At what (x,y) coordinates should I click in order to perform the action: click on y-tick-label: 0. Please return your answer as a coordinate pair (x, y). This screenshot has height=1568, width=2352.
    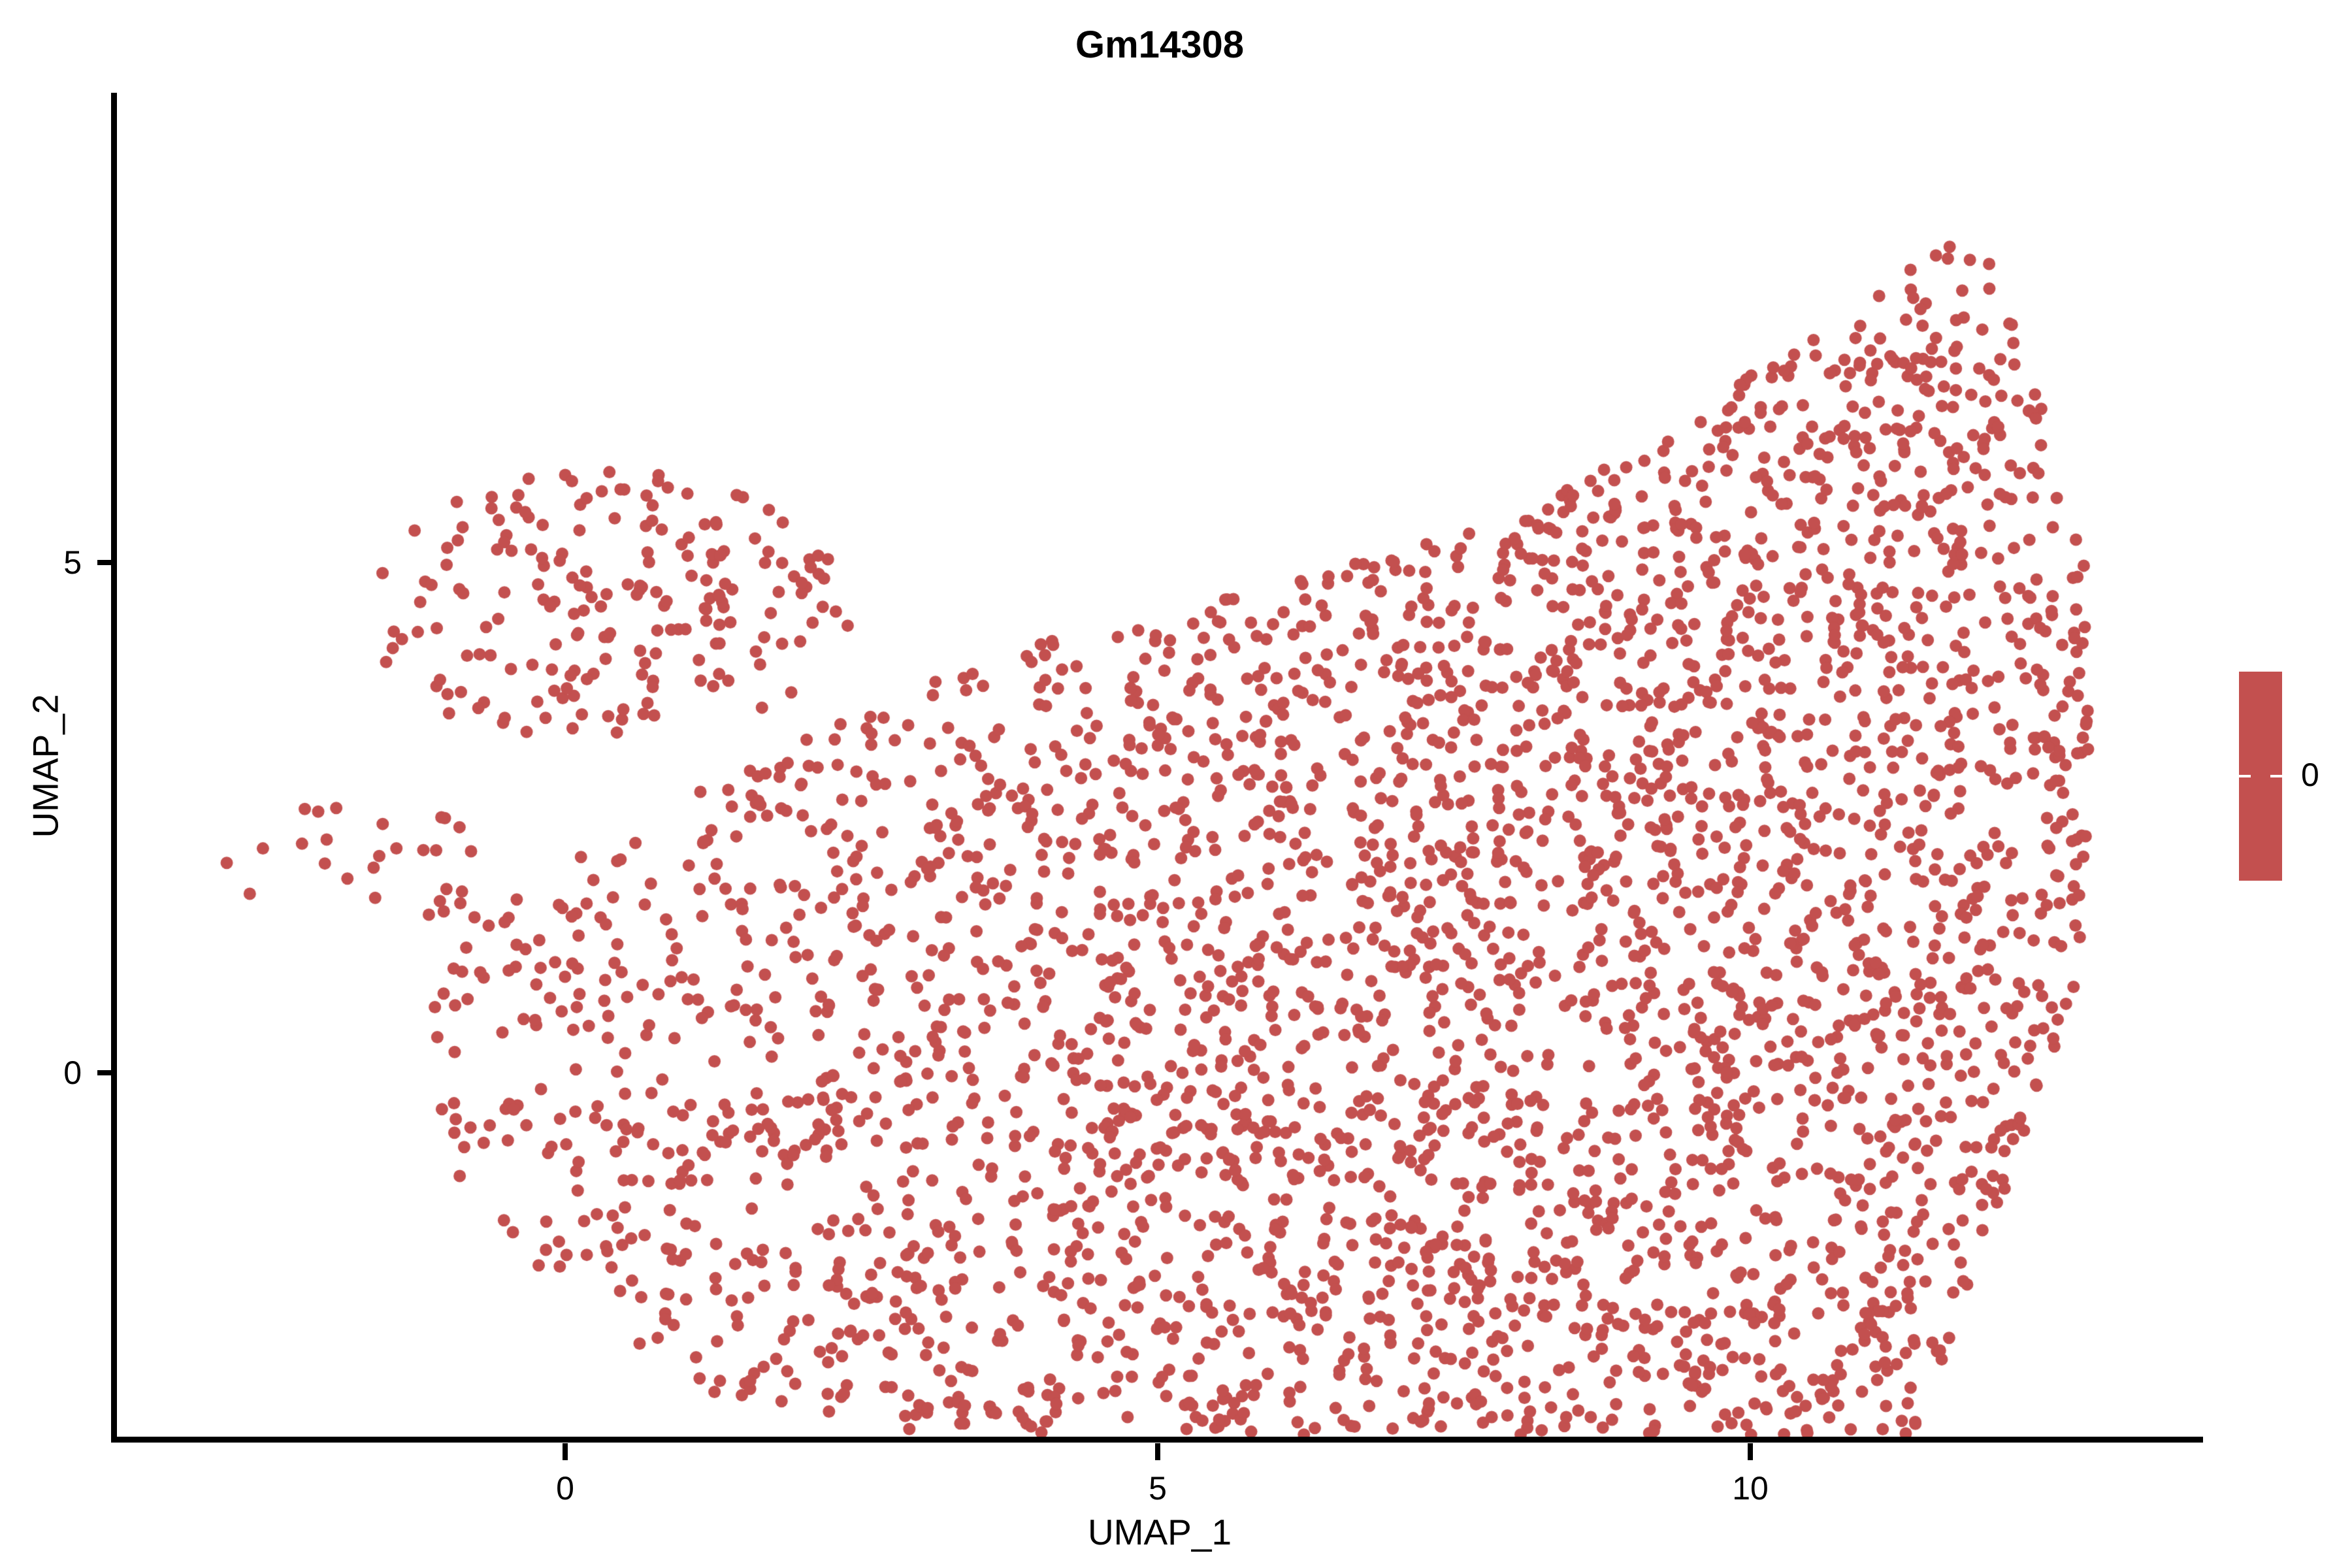
    Looking at the image, I should click on (72, 1072).